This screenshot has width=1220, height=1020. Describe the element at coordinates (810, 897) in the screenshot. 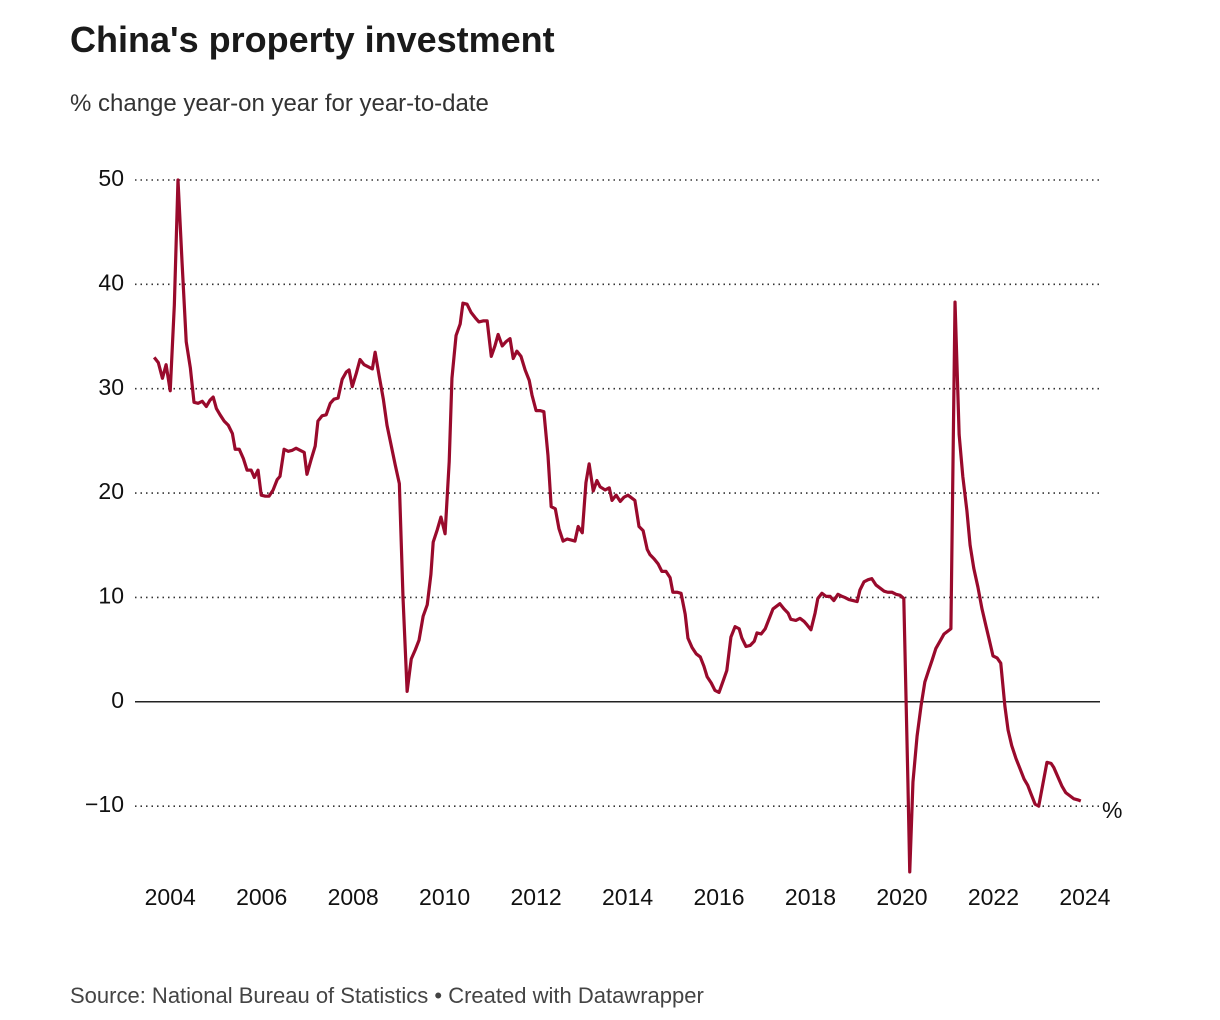

I see `x-tick-label: 2018` at that location.